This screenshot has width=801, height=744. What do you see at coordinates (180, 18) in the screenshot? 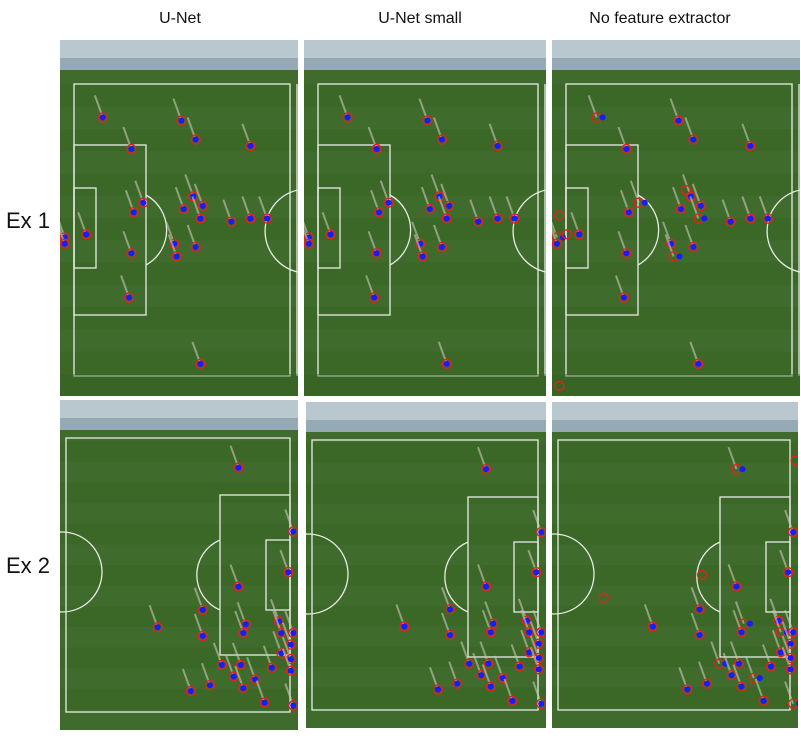
I see `column-title-unet: U-Net` at bounding box center [180, 18].